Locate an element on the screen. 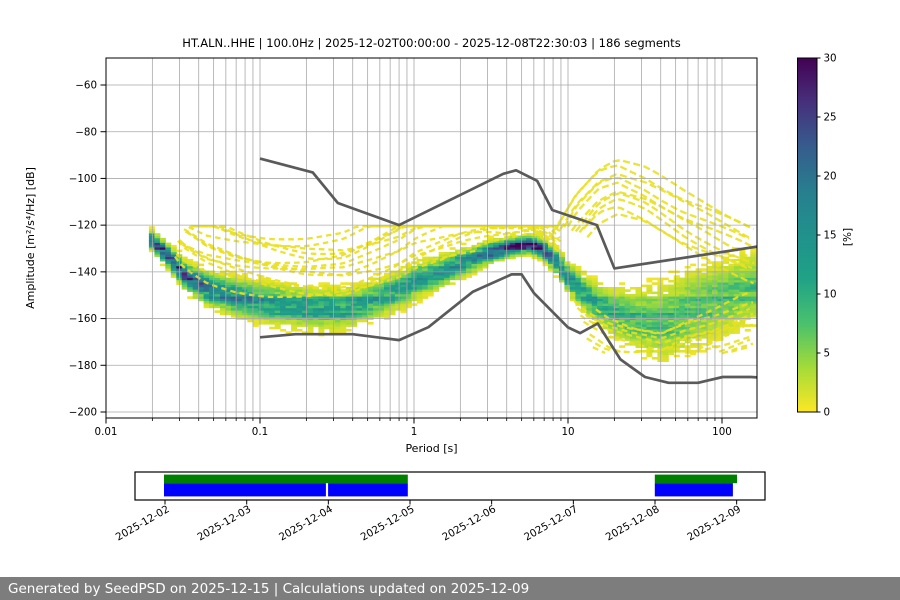  availability-segment-psd-coverage is located at coordinates (286, 479).